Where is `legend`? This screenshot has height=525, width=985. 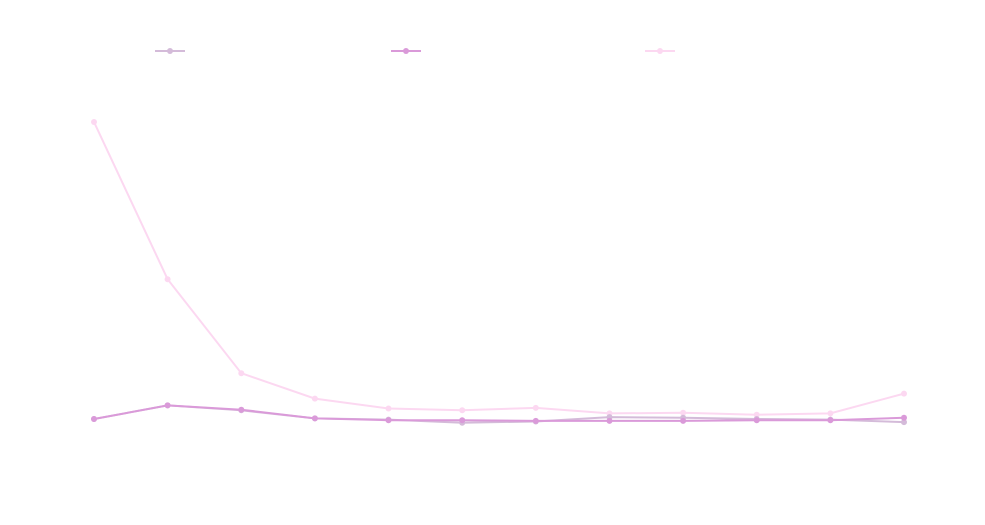
legend is located at coordinates (415, 51).